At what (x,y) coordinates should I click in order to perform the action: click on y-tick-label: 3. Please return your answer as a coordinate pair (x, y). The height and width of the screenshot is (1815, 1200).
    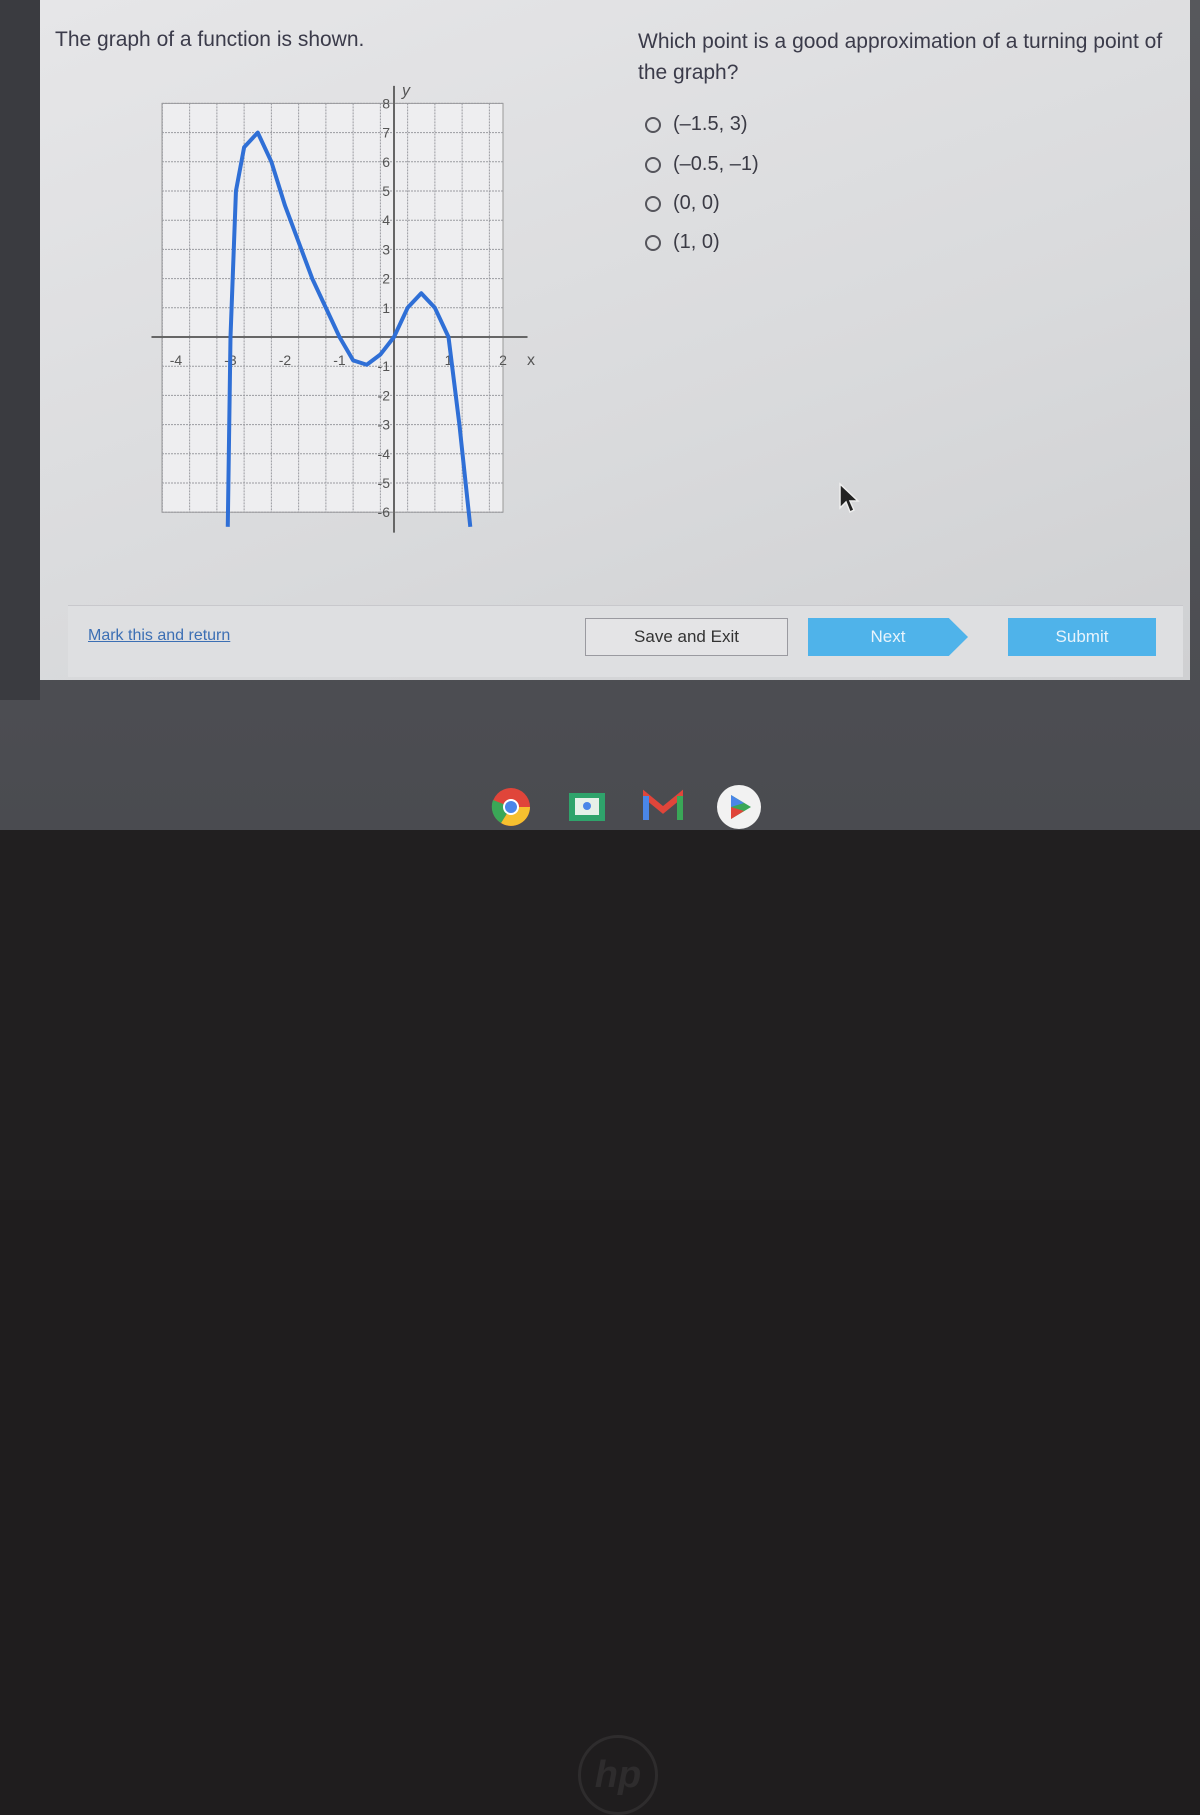
    Looking at the image, I should click on (386, 249).